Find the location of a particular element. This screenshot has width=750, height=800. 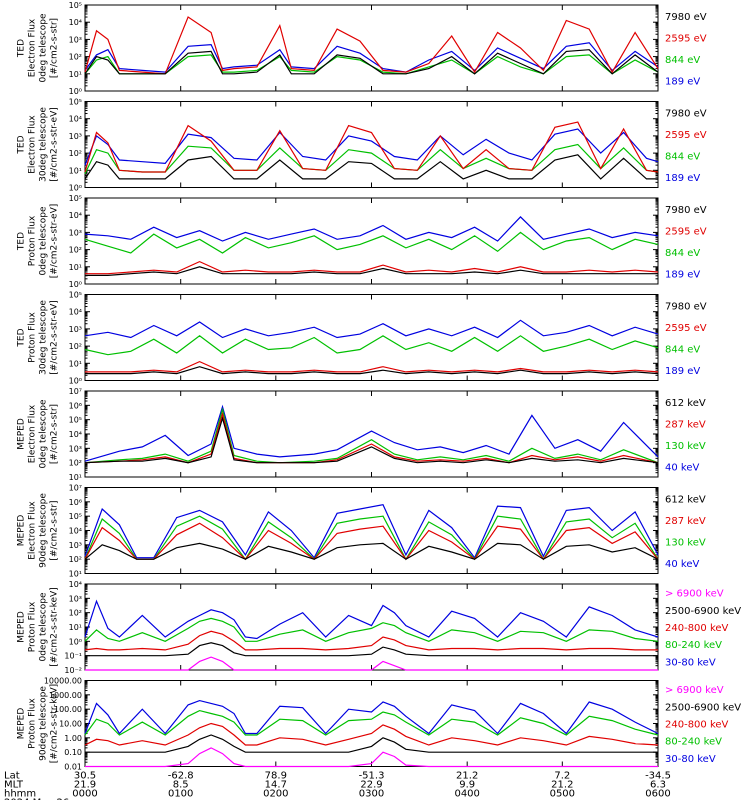

x-tick-hhmm: 0500 is located at coordinates (562, 794).